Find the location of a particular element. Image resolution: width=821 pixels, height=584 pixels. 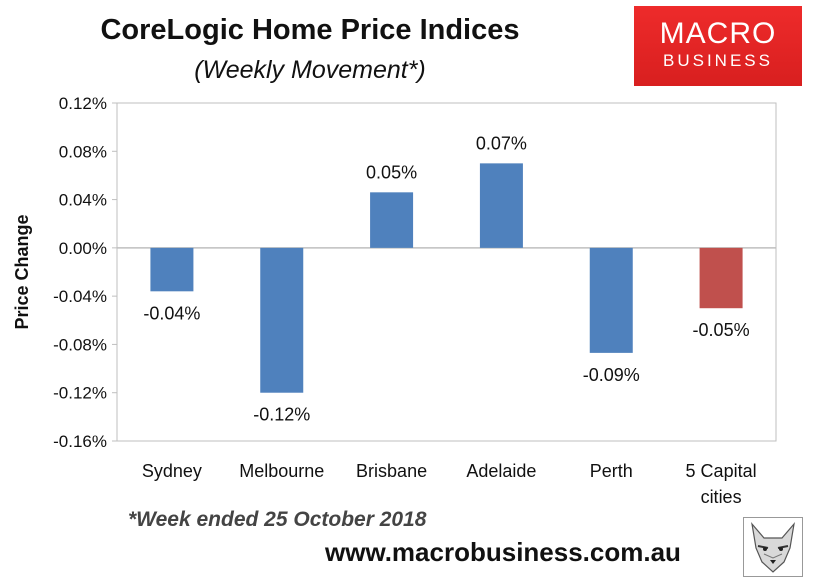

x-tick-label: 5 Capital is located at coordinates (721, 471).